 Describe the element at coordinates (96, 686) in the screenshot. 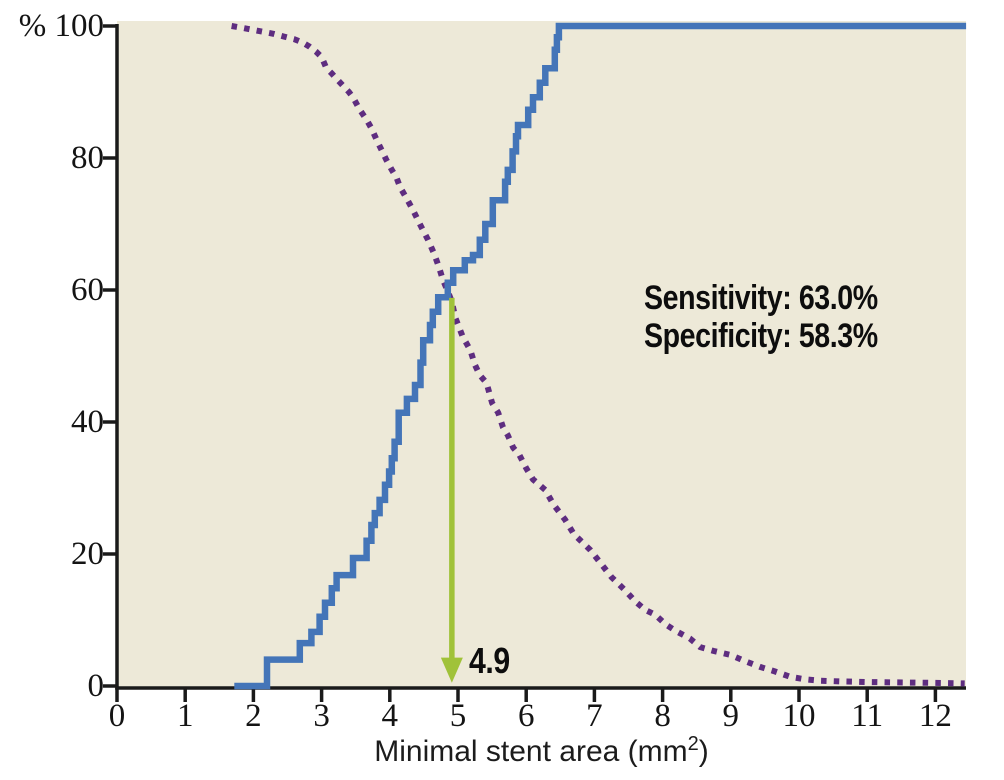

I see `y-tick-label-0: 0` at that location.